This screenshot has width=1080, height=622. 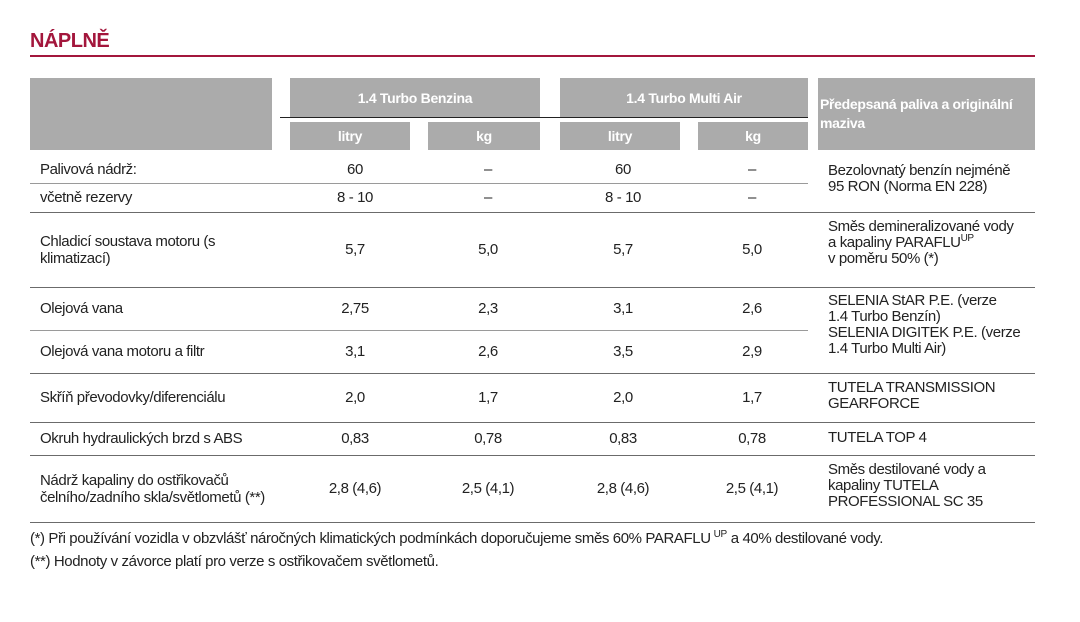 What do you see at coordinates (807, 538) in the screenshot?
I see `footnote-text: a 40% destilované vody.` at bounding box center [807, 538].